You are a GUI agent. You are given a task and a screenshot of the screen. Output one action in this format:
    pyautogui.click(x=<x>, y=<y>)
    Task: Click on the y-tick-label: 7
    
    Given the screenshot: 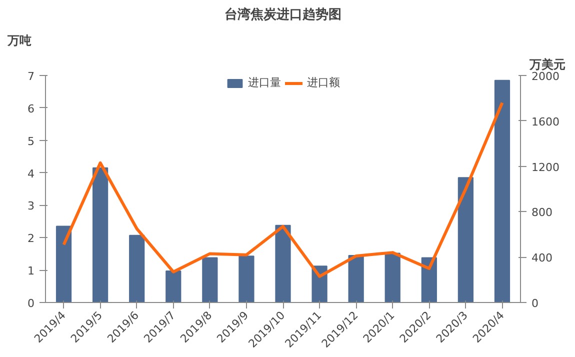 What is the action you would take?
    pyautogui.click(x=31, y=76)
    